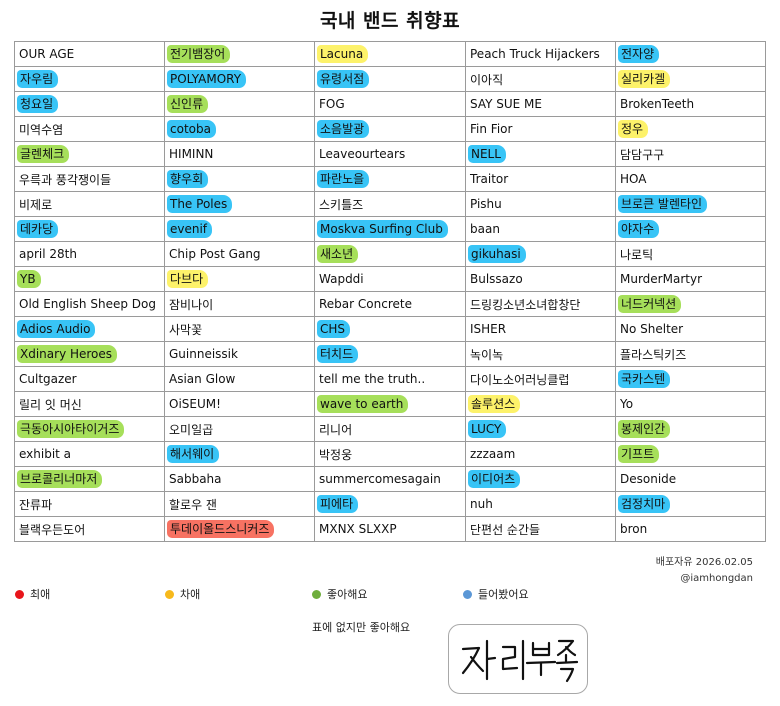  Describe the element at coordinates (191, 129) in the screenshot. I see `band-name-highlighted: cotoba` at that location.